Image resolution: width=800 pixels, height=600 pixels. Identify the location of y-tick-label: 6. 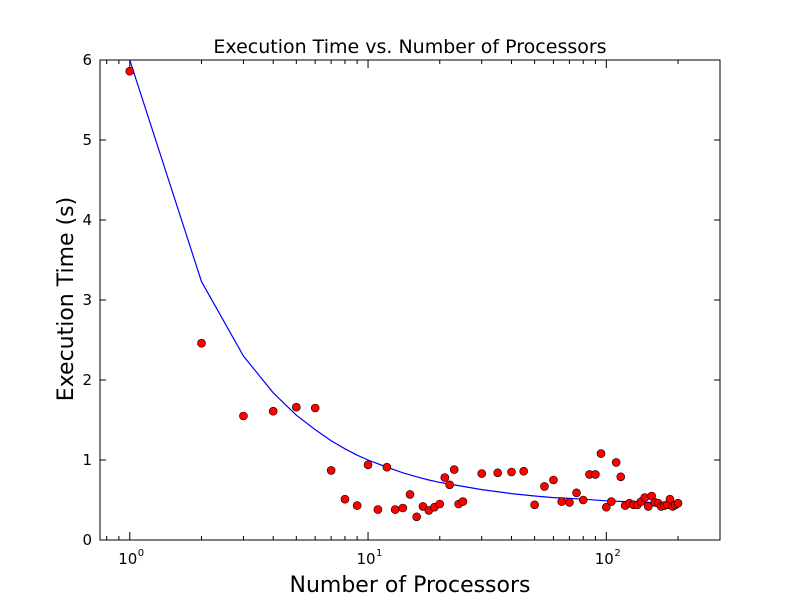
(87, 60).